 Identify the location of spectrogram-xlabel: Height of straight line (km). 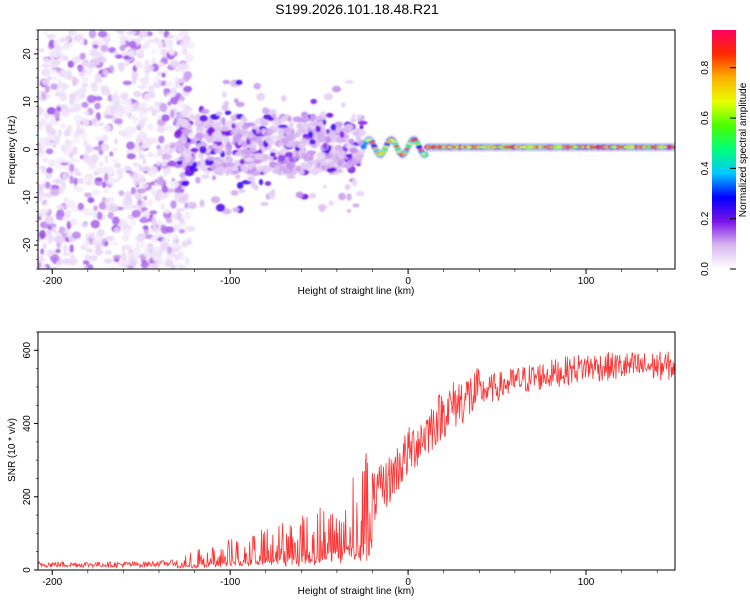
(356, 291).